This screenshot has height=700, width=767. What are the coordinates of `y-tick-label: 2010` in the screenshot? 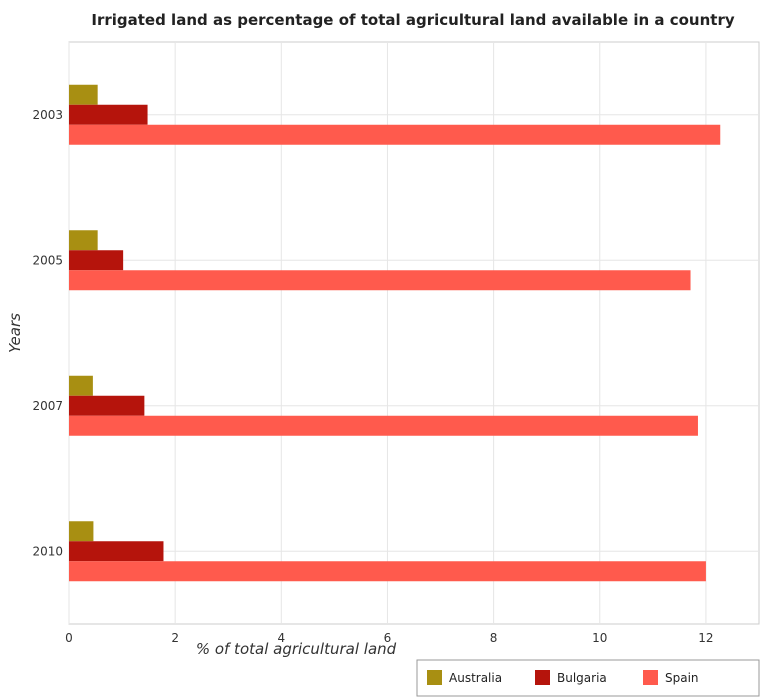 It's located at (47, 551).